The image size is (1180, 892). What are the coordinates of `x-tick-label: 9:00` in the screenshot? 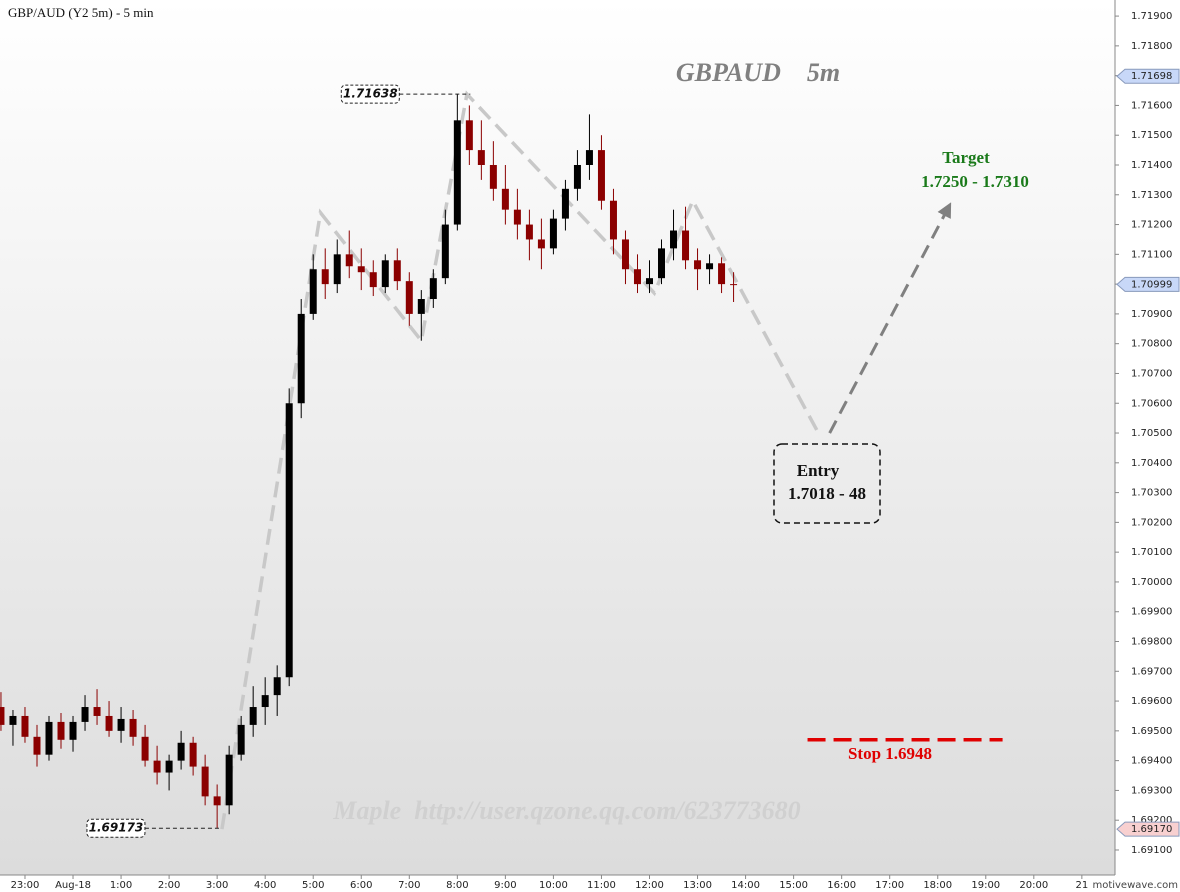 It's located at (505, 885).